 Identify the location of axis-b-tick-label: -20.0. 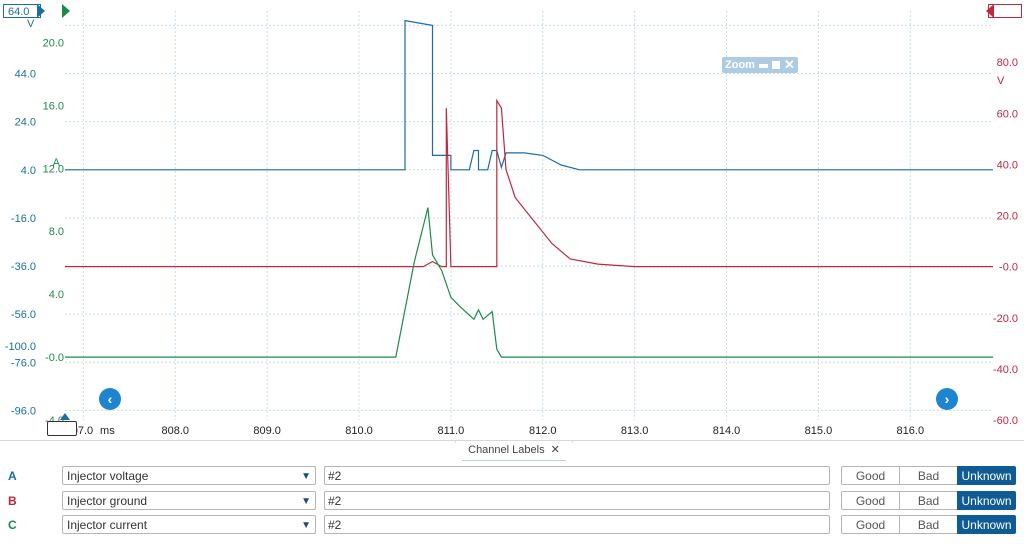
(1005, 319).